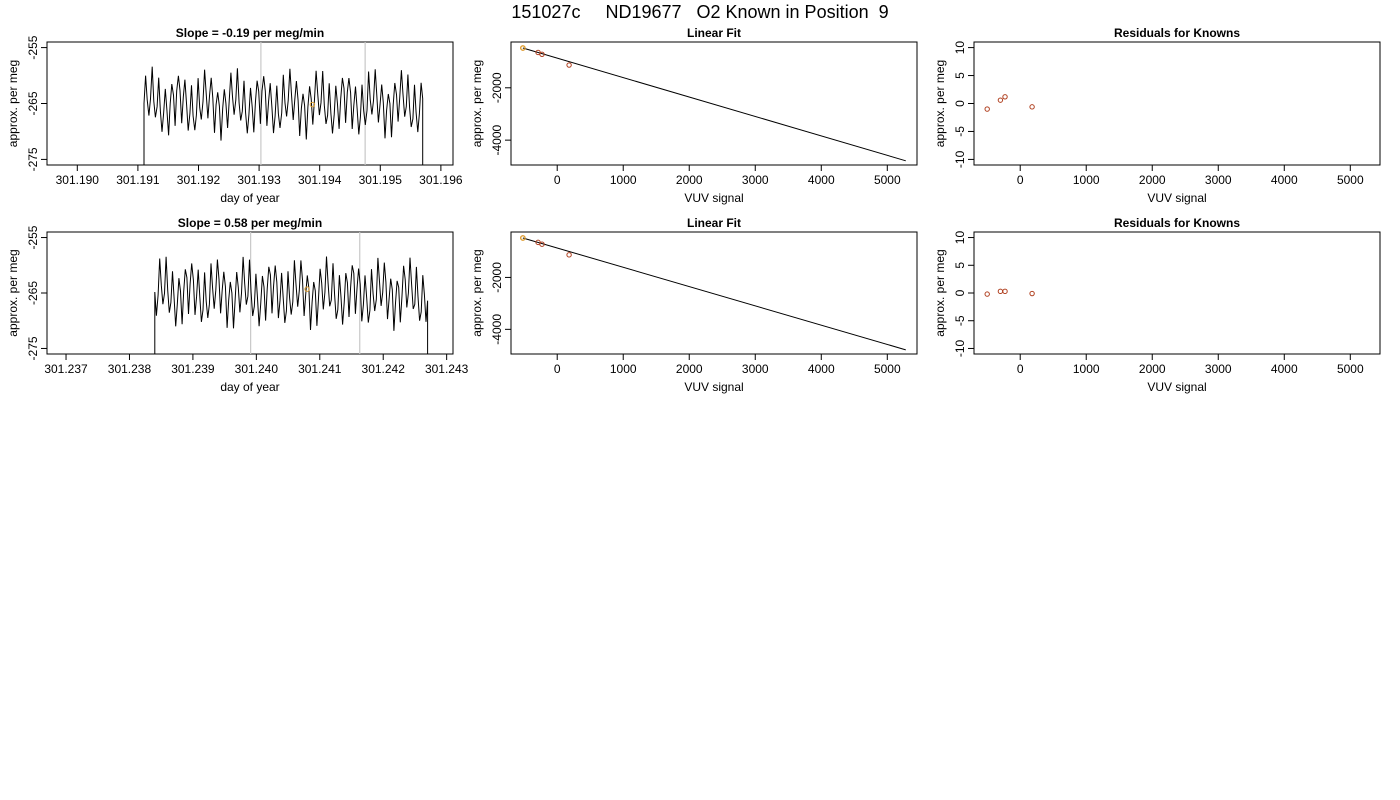 This screenshot has width=1400, height=800. Describe the element at coordinates (447, 369) in the screenshot. I see `x-tick-label: 301.243` at that location.